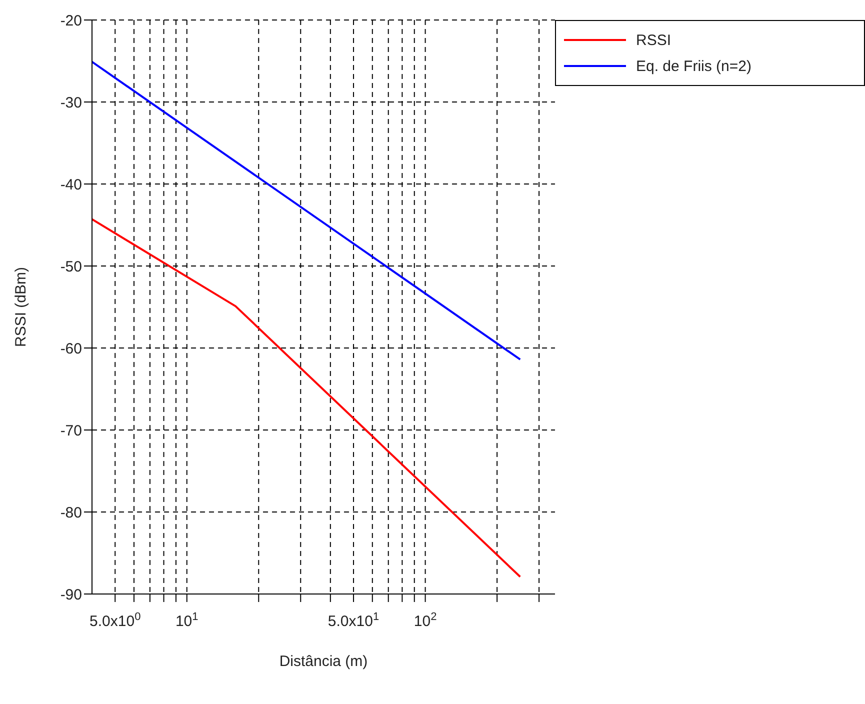  I want to click on x-tick-label: 5.0x10$^{0}$, so click(115, 620).